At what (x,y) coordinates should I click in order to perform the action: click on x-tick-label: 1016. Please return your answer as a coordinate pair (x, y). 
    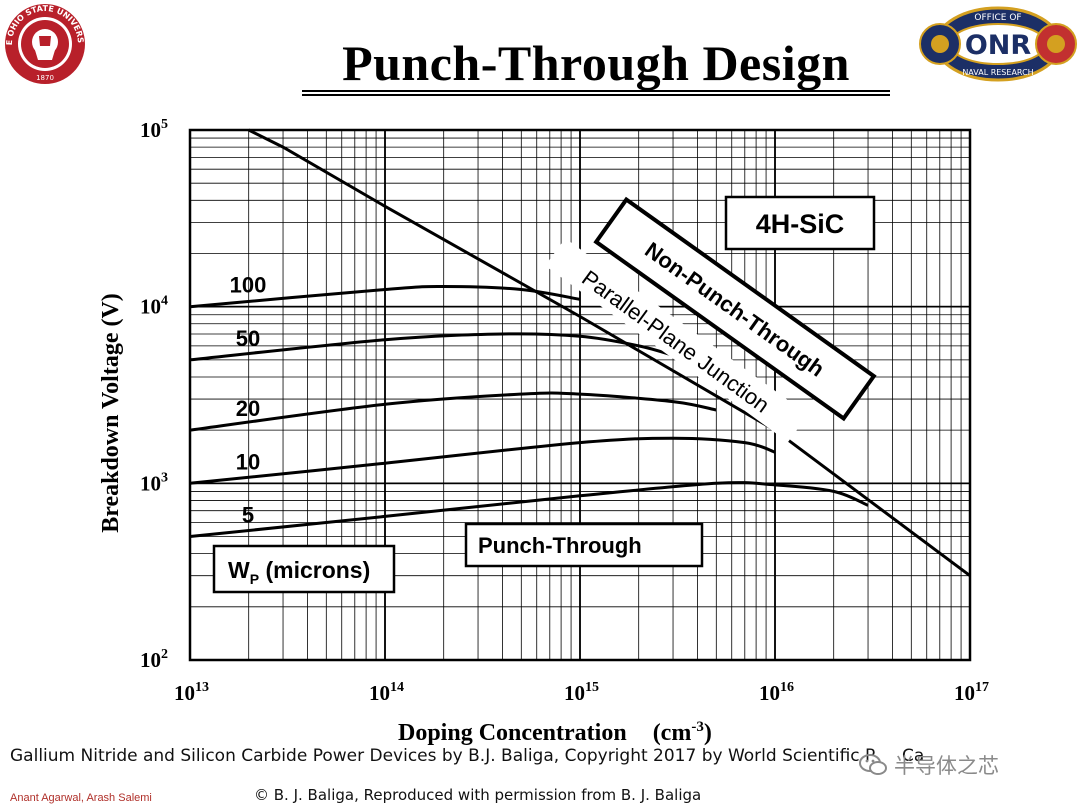
    Looking at the image, I should click on (776, 692).